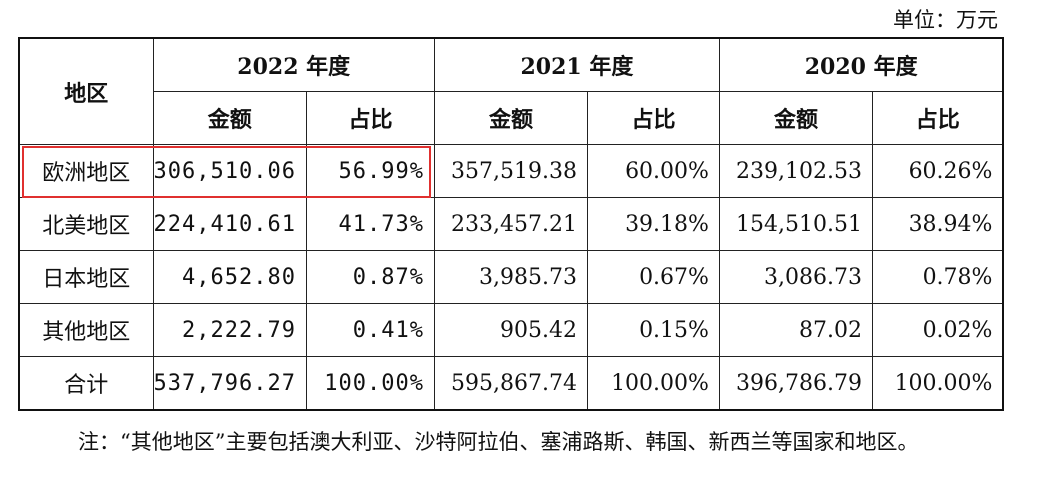 The width and height of the screenshot is (1046, 494). What do you see at coordinates (945, 20) in the screenshot?
I see `unit-label: 单位：万元` at bounding box center [945, 20].